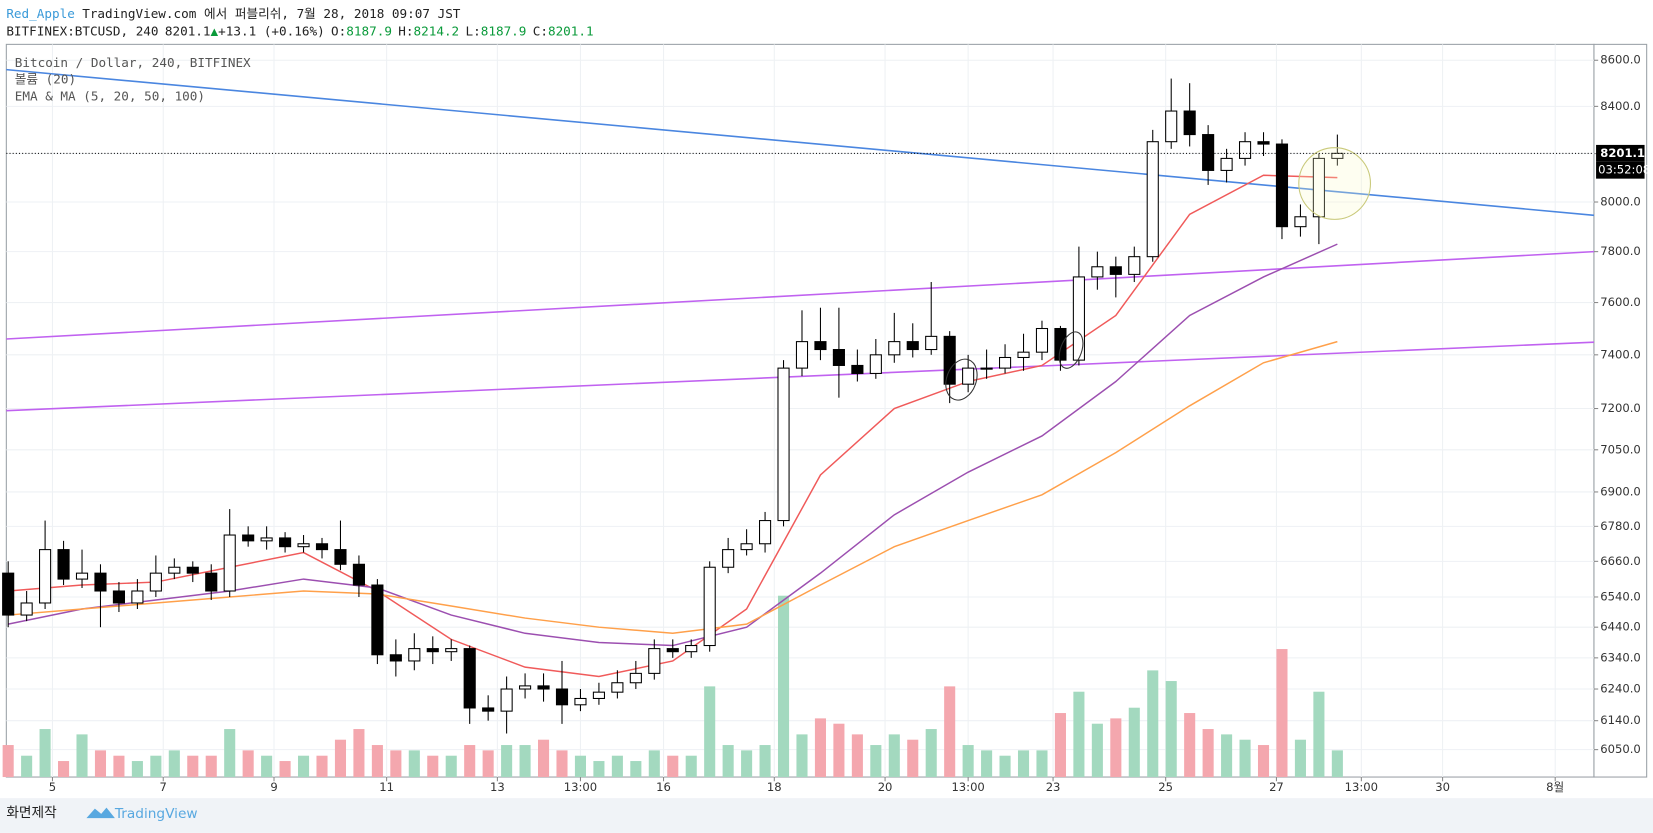 The width and height of the screenshot is (1653, 833). I want to click on x-tick-label: 8월, so click(1555, 787).